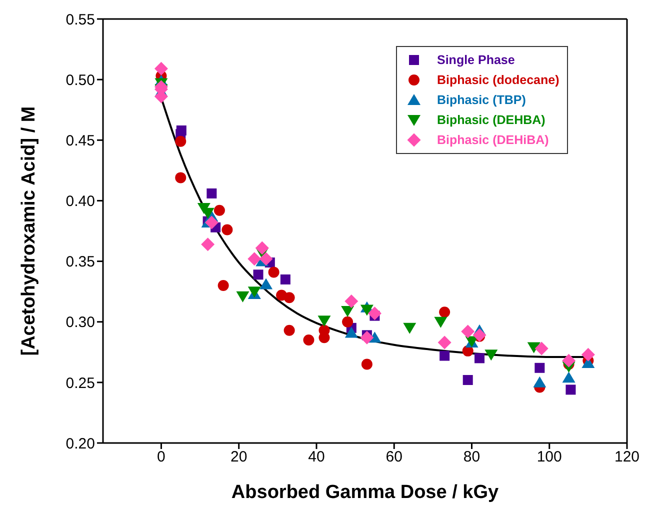  What do you see at coordinates (491, 120) in the screenshot?
I see `legend-label: Biphasic (DEHBA)` at bounding box center [491, 120].